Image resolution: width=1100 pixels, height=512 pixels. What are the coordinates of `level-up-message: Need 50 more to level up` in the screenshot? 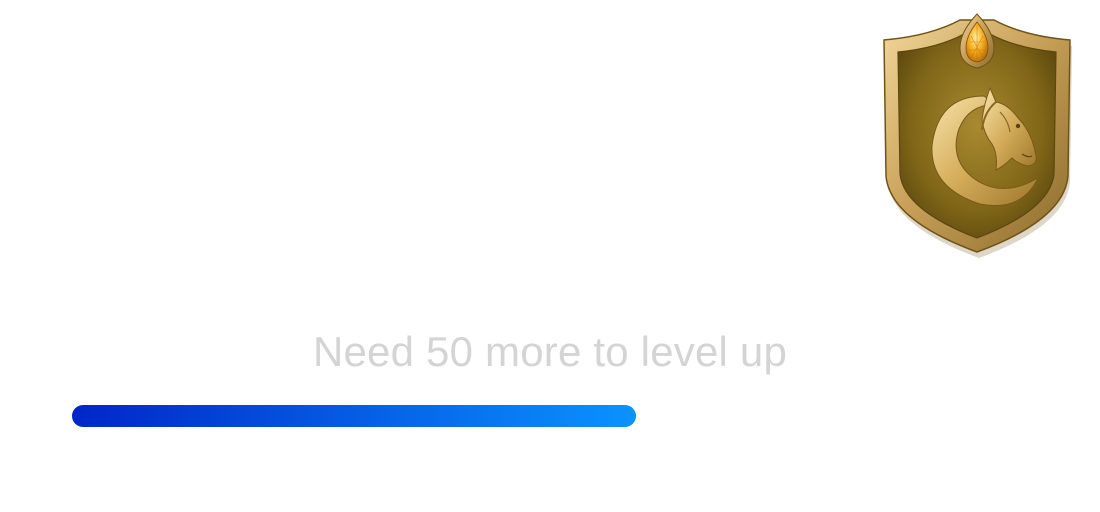 It's located at (550, 351).